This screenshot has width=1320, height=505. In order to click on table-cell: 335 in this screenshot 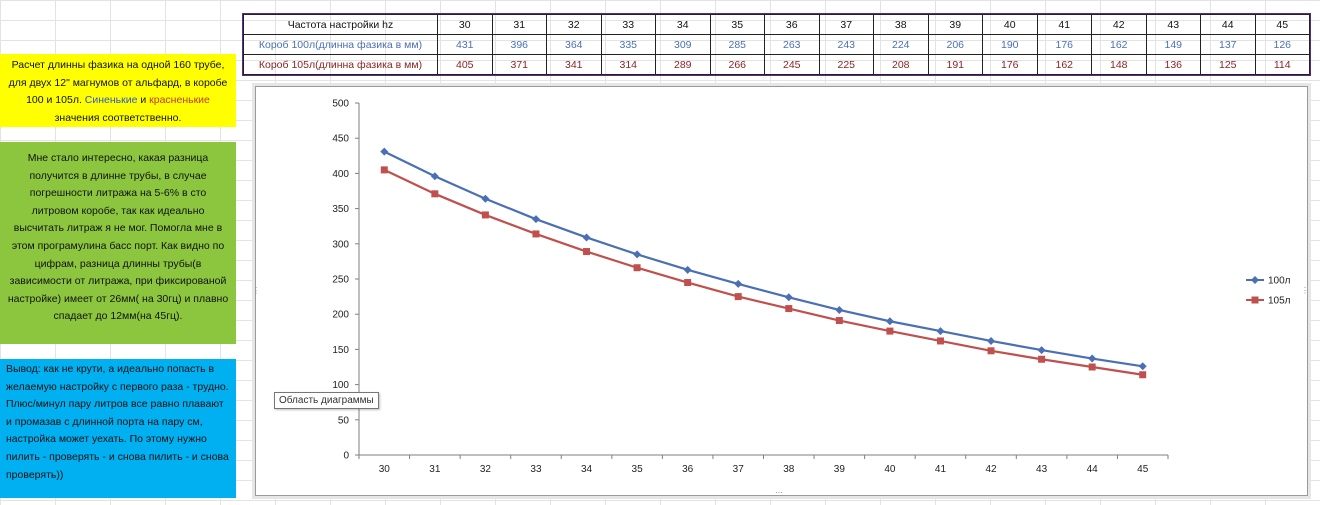, I will do `click(628, 44)`.